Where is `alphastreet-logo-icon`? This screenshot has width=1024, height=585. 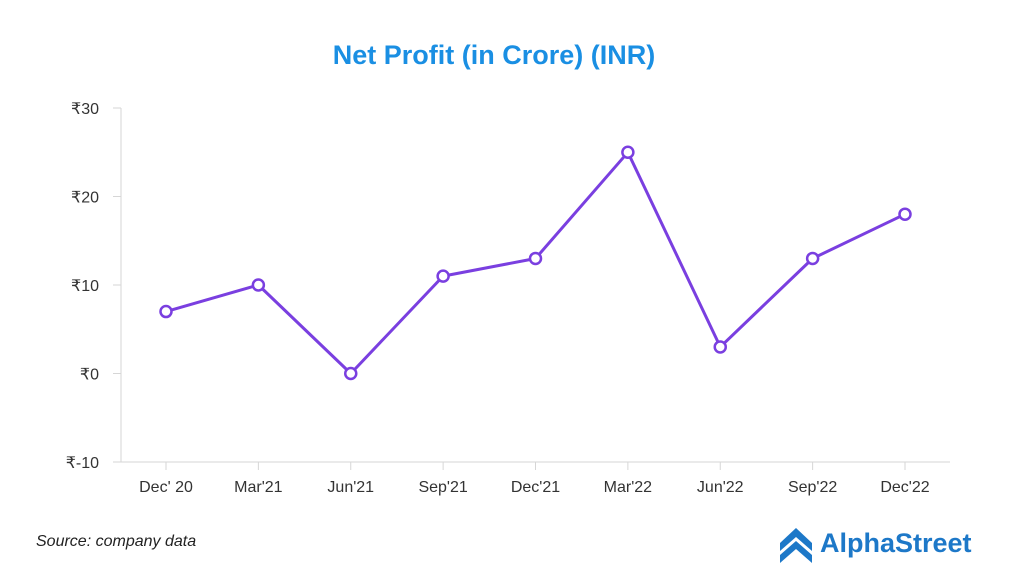 alphastreet-logo-icon is located at coordinates (796, 545).